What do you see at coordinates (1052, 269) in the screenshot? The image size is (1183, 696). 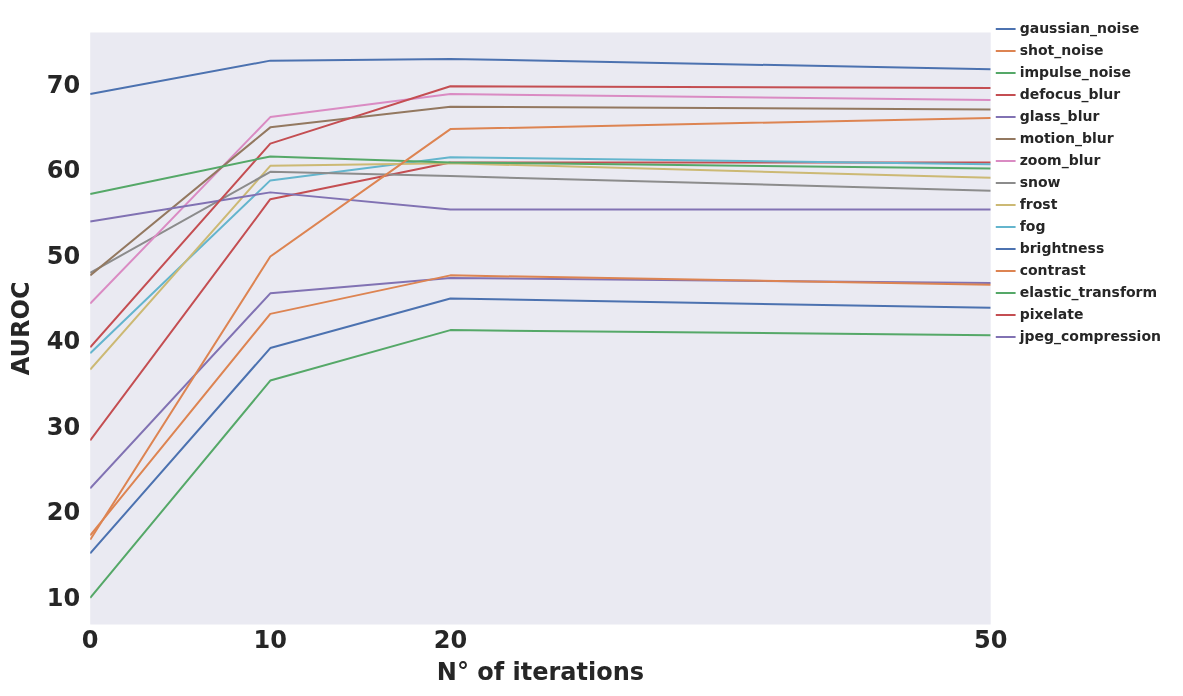 I see `legend-label: contrast` at bounding box center [1052, 269].